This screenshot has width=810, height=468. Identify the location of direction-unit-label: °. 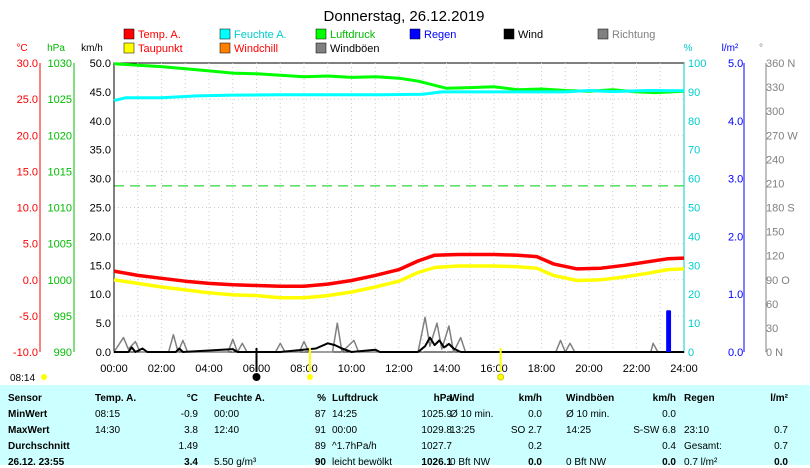
(761, 48).